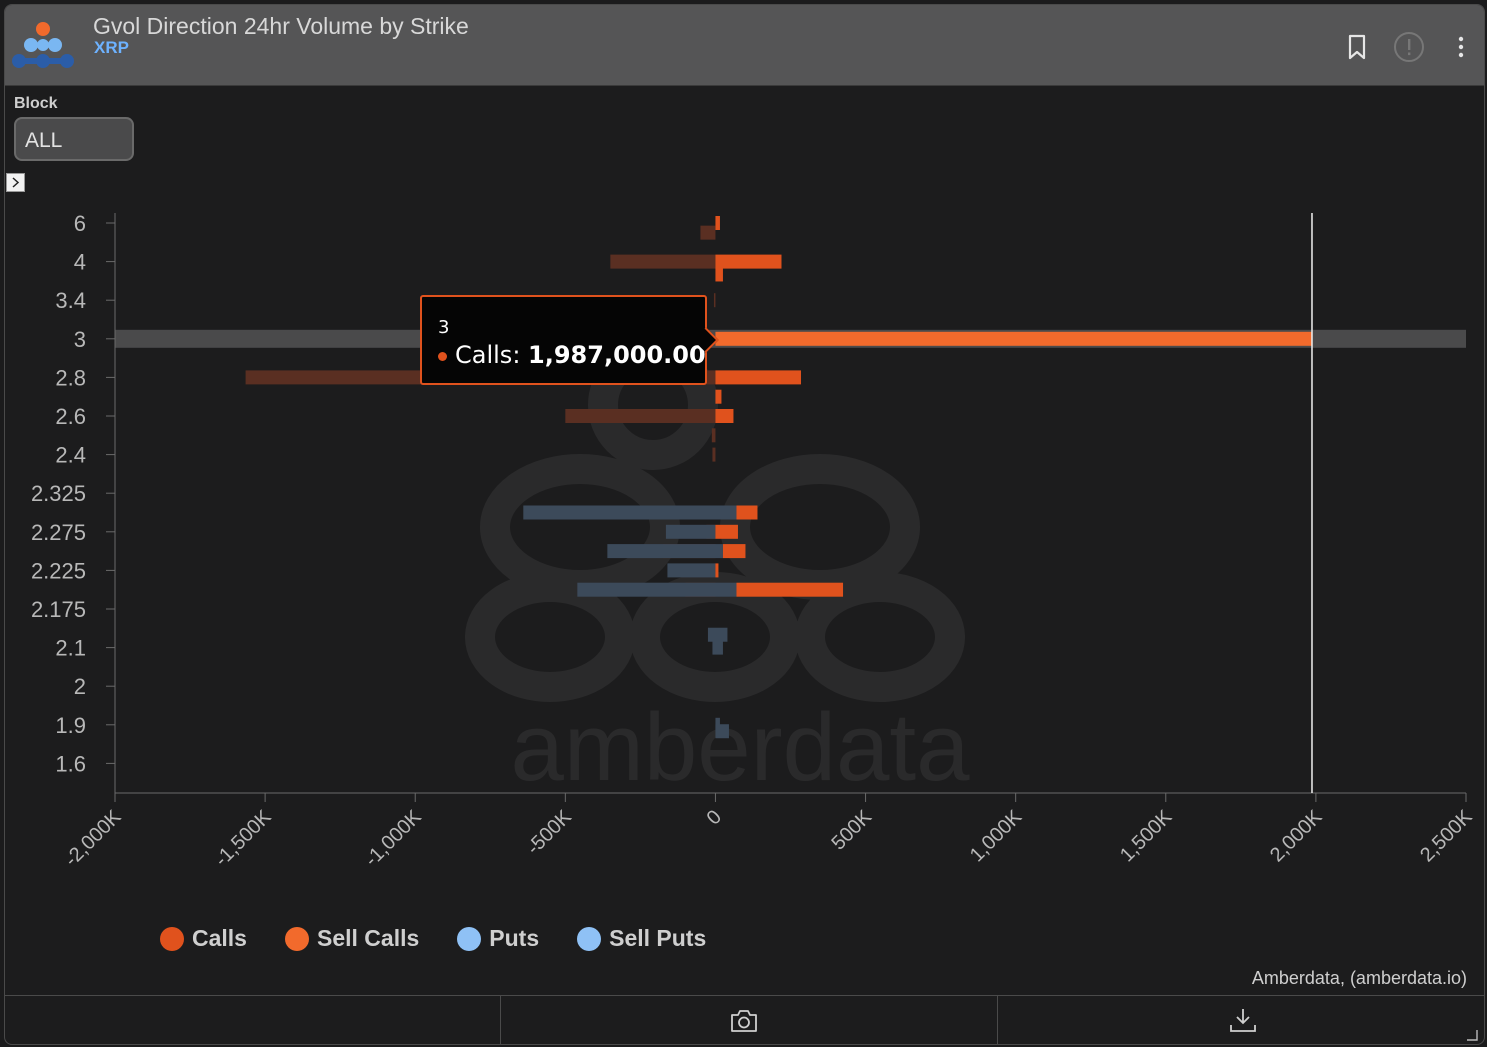 The image size is (1487, 1047). I want to click on x-tick-label: 0, so click(714, 817).